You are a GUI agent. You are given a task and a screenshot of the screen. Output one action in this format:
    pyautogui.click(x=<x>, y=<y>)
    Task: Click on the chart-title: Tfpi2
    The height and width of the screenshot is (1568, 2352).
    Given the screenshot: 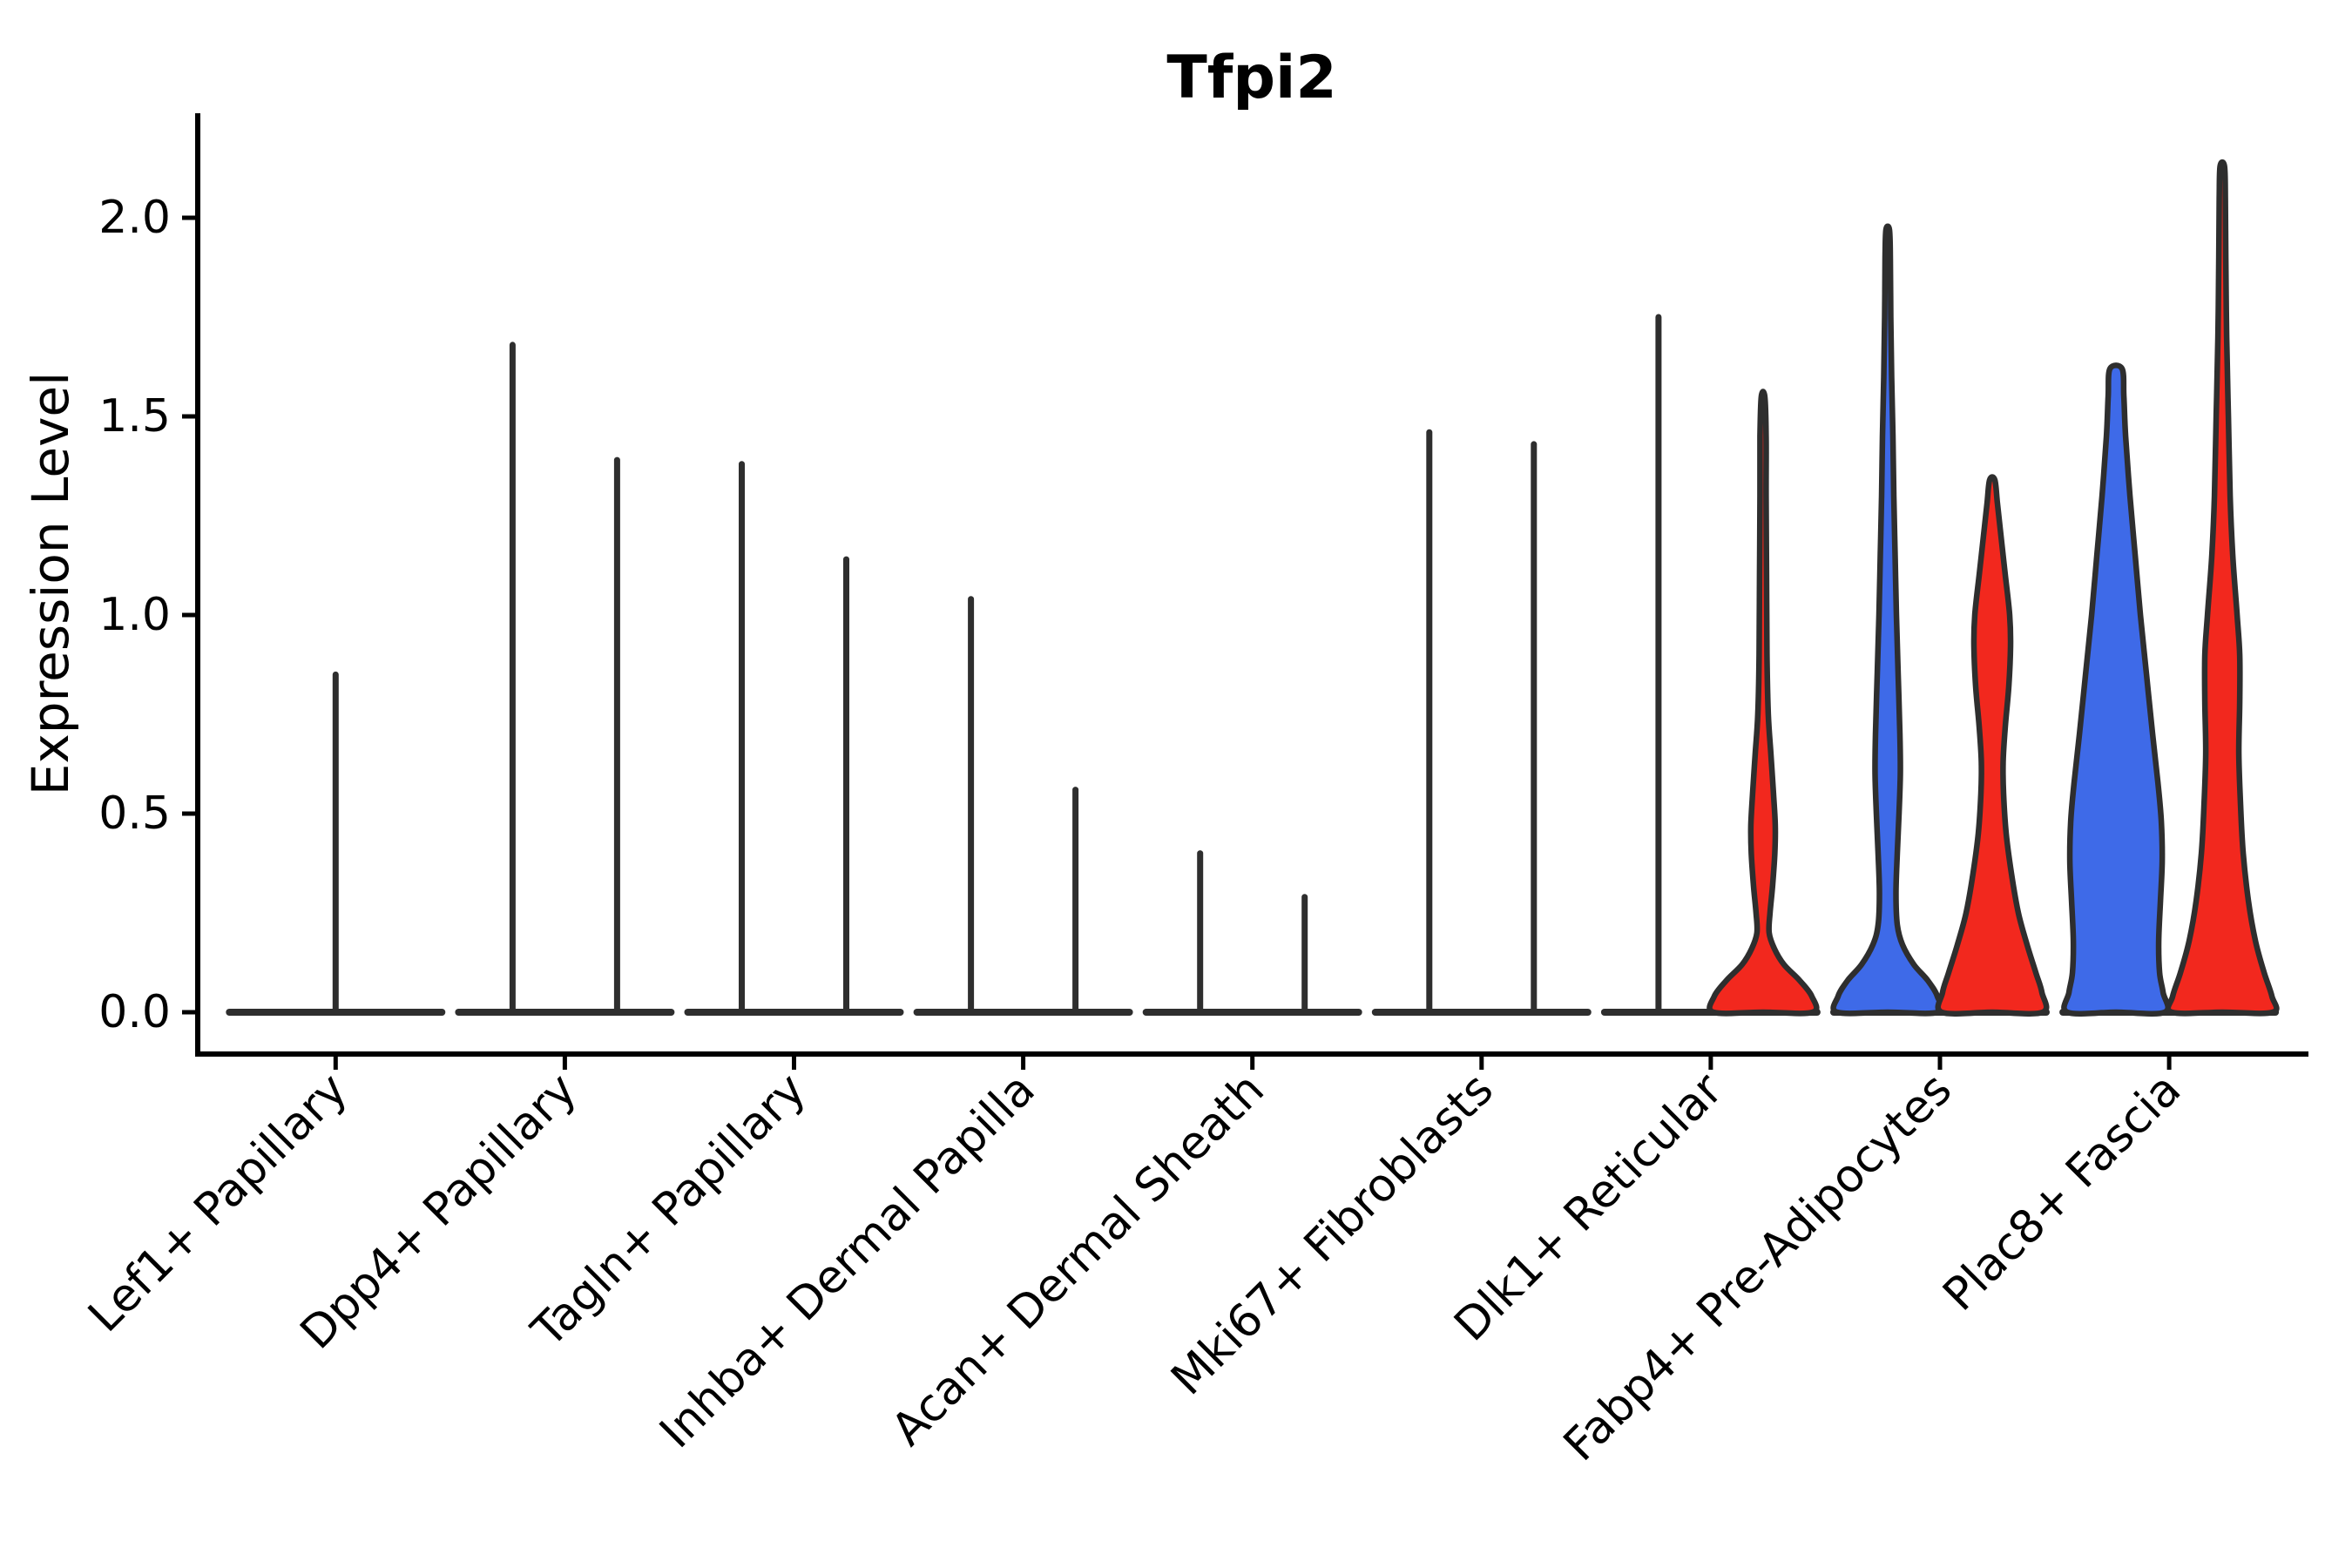 What is the action you would take?
    pyautogui.click(x=1251, y=78)
    